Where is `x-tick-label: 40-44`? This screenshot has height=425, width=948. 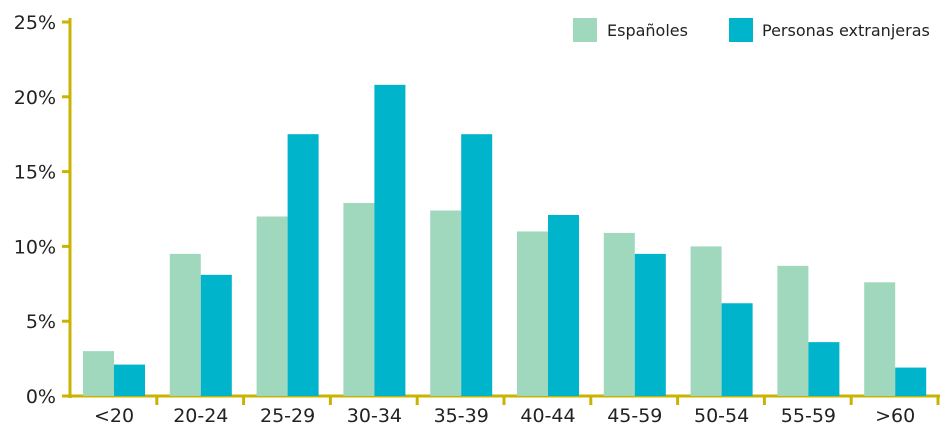
x-tick-label: 40-44 is located at coordinates (547, 415).